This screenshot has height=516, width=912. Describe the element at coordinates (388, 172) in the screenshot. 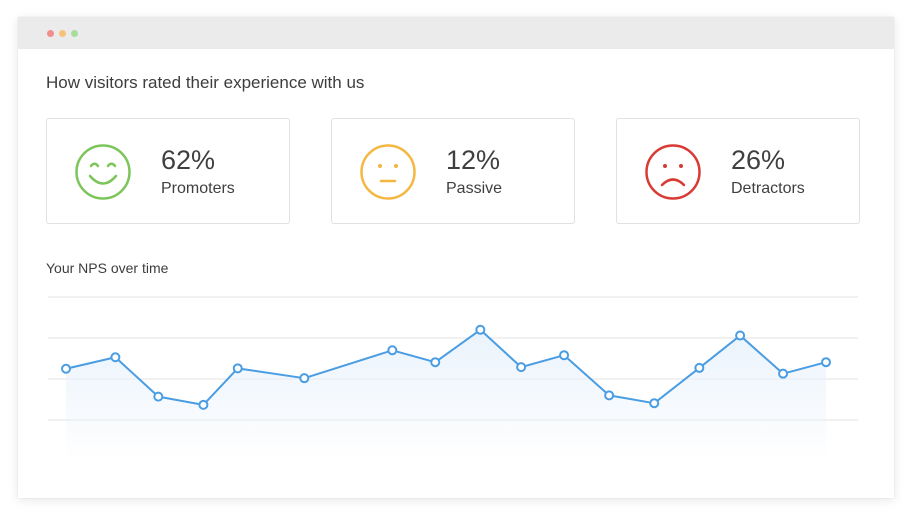

I see `neutral-face-icon` at that location.